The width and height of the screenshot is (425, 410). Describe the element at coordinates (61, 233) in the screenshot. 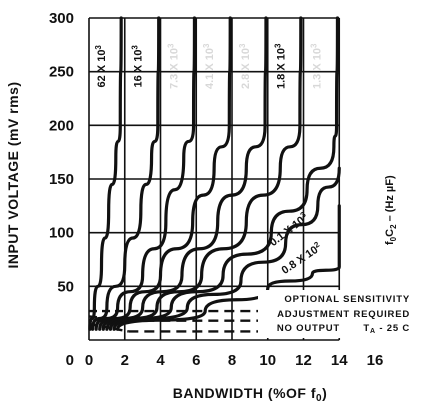

I see `y-tick-label-100: 100` at that location.